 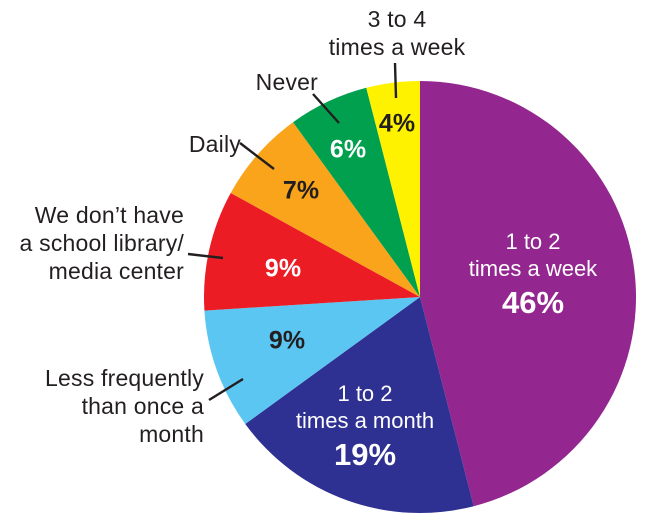 I want to click on pie-slice-5-6%, so click(x=356, y=192).